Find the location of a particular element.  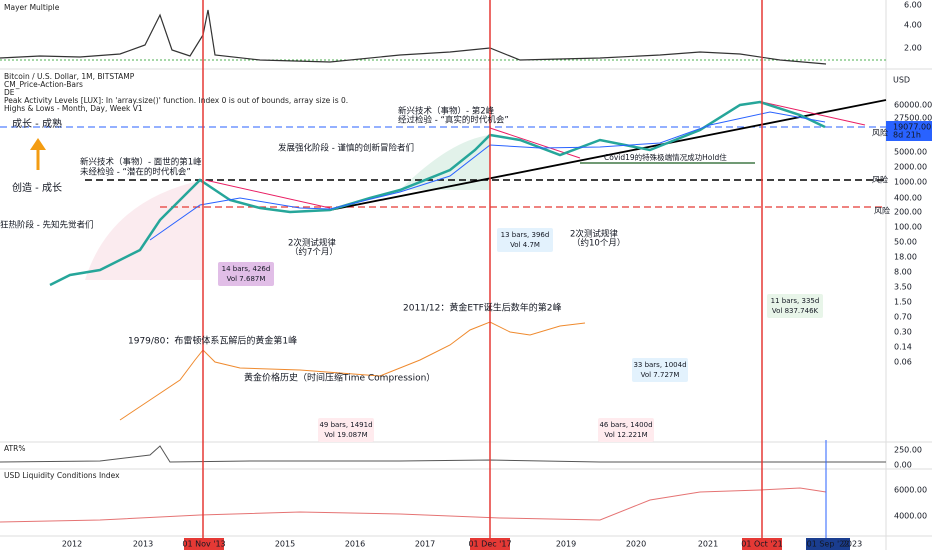

axis-label: 4000.00 is located at coordinates (910, 516).